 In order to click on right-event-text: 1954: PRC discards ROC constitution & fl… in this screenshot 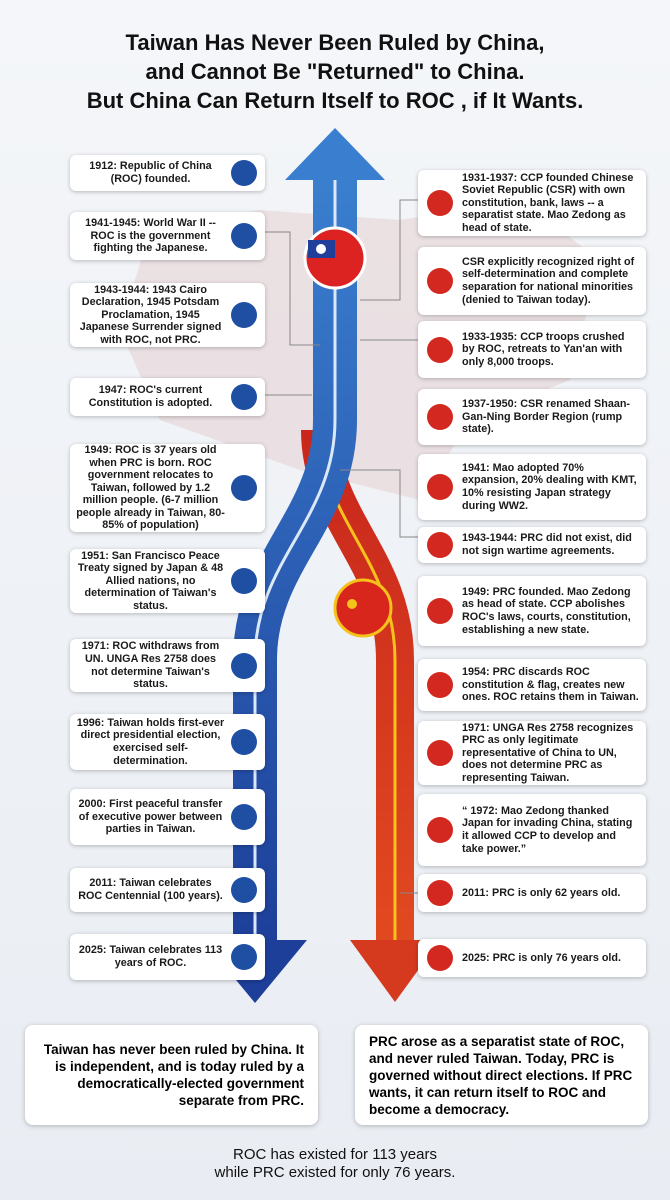, I will do `click(550, 685)`.